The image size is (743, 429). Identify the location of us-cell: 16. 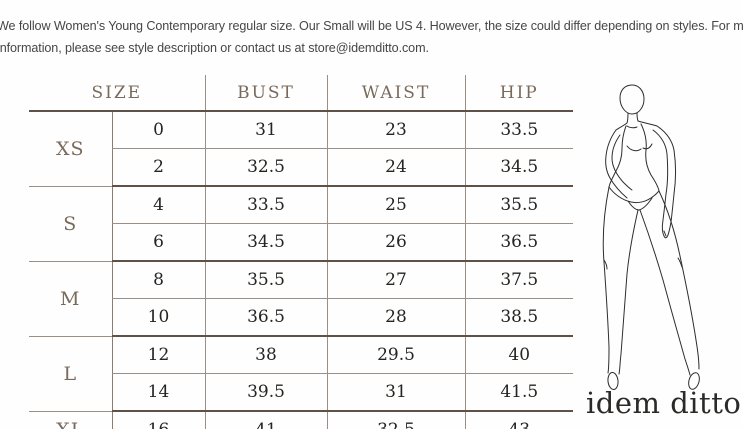
(158, 420).